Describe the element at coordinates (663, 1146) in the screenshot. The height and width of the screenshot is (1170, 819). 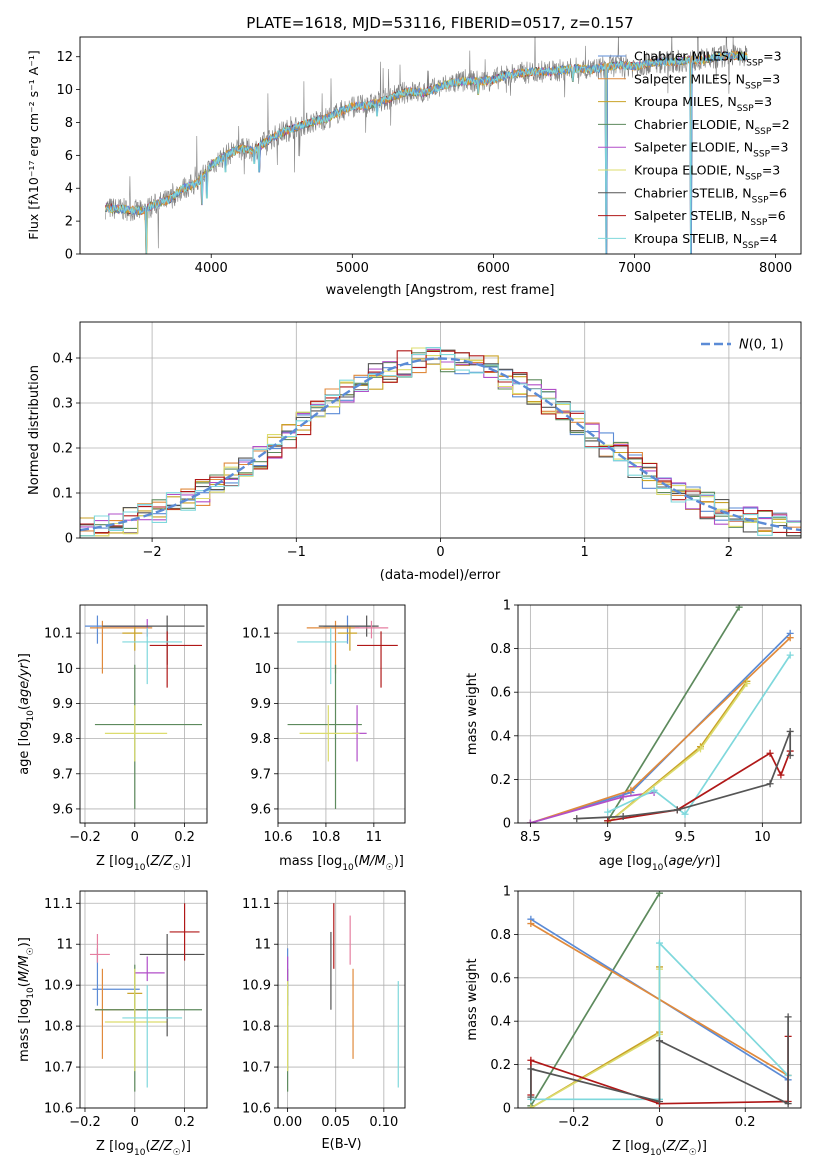
I see `weight-vs-z-x-label-part: (` at that location.